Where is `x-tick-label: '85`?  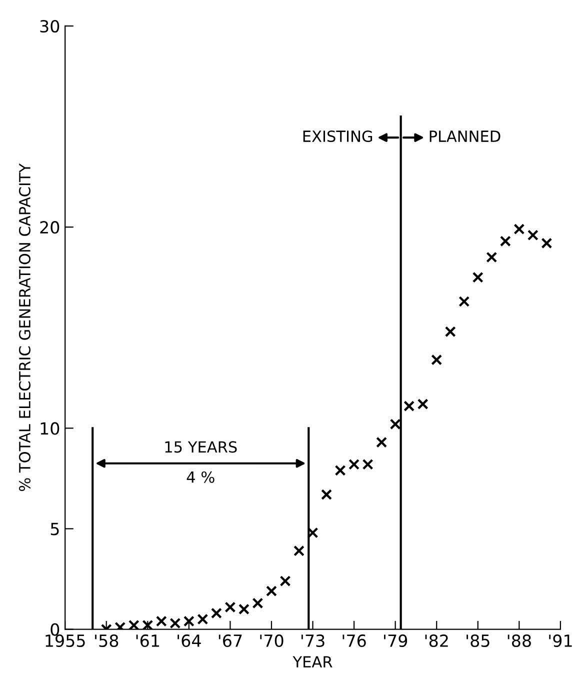
x-tick-label: '85 is located at coordinates (478, 641).